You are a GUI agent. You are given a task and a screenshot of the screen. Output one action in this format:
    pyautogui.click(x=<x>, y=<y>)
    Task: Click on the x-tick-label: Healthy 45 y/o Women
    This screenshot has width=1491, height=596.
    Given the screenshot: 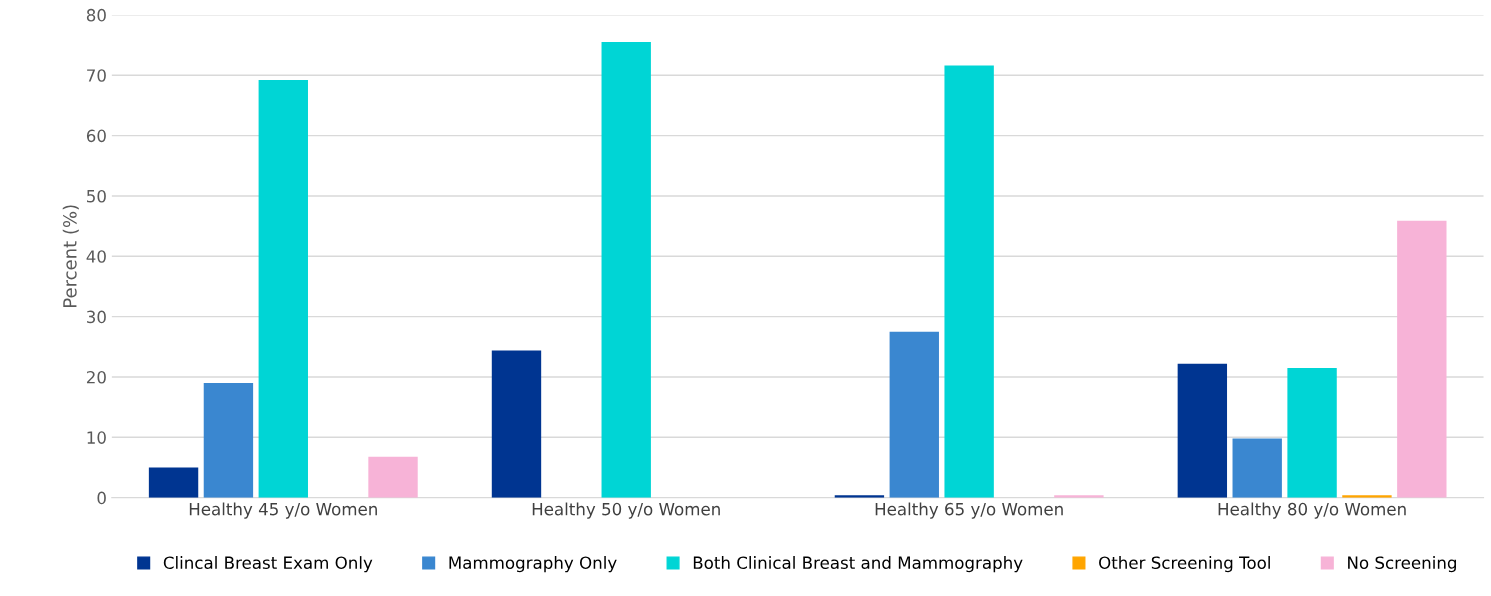 What is the action you would take?
    pyautogui.click(x=283, y=510)
    